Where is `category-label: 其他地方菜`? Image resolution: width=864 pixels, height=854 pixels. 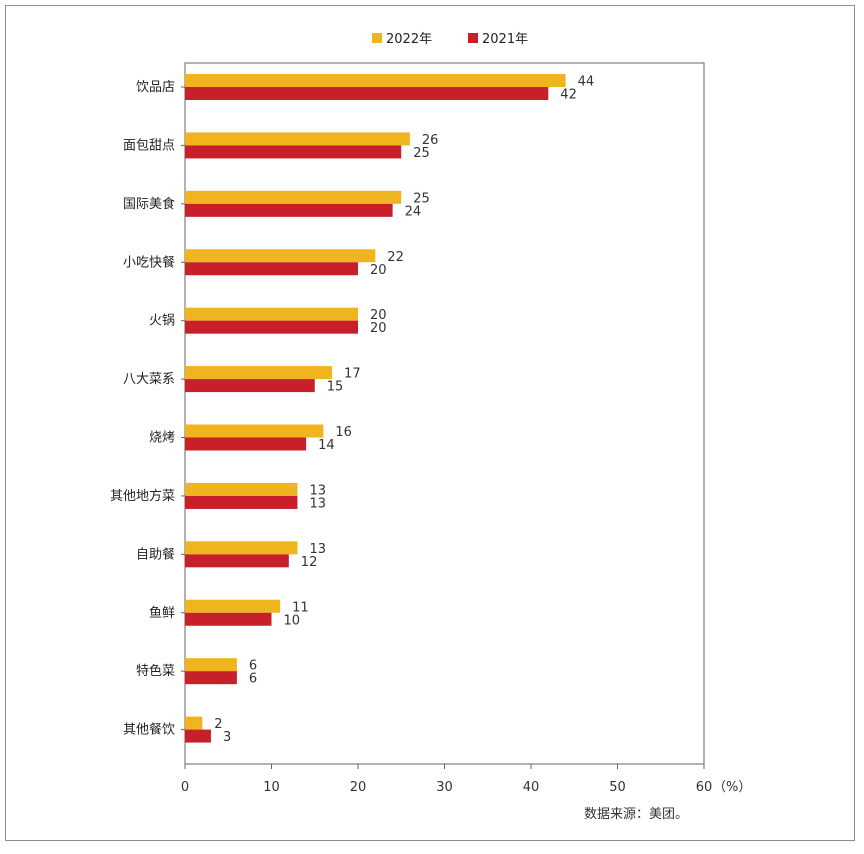 category-label: 其他地方菜 is located at coordinates (142, 496).